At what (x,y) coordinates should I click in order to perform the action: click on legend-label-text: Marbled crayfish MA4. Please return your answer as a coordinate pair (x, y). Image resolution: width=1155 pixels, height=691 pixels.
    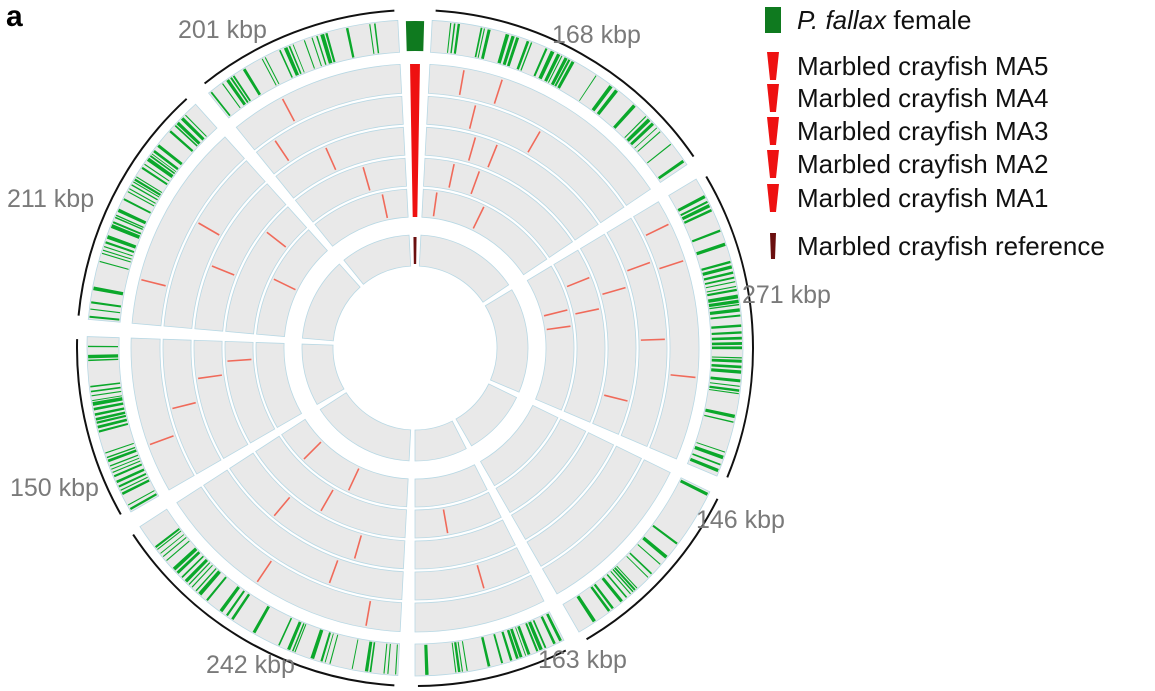
    Looking at the image, I should click on (922, 98).